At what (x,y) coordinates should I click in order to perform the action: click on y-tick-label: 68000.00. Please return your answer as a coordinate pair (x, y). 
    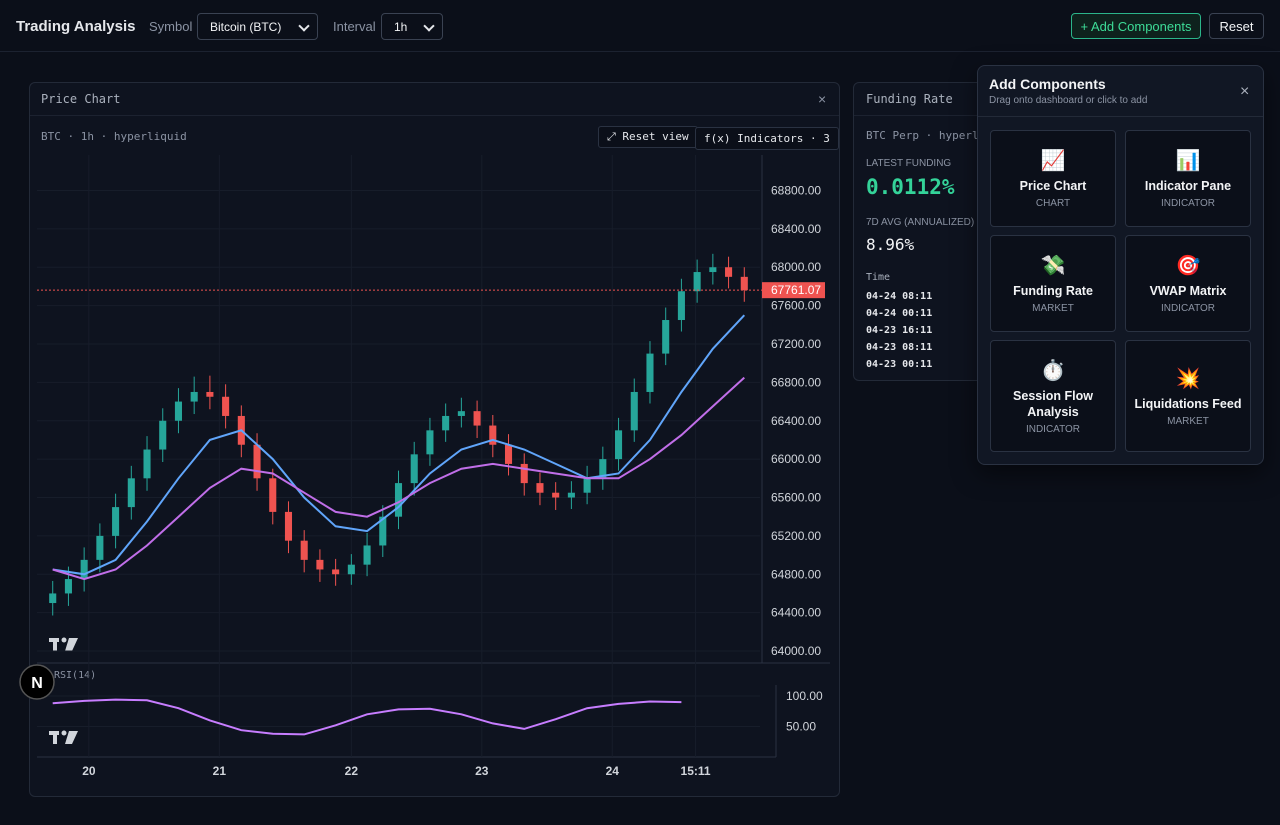
    Looking at the image, I should click on (796, 267).